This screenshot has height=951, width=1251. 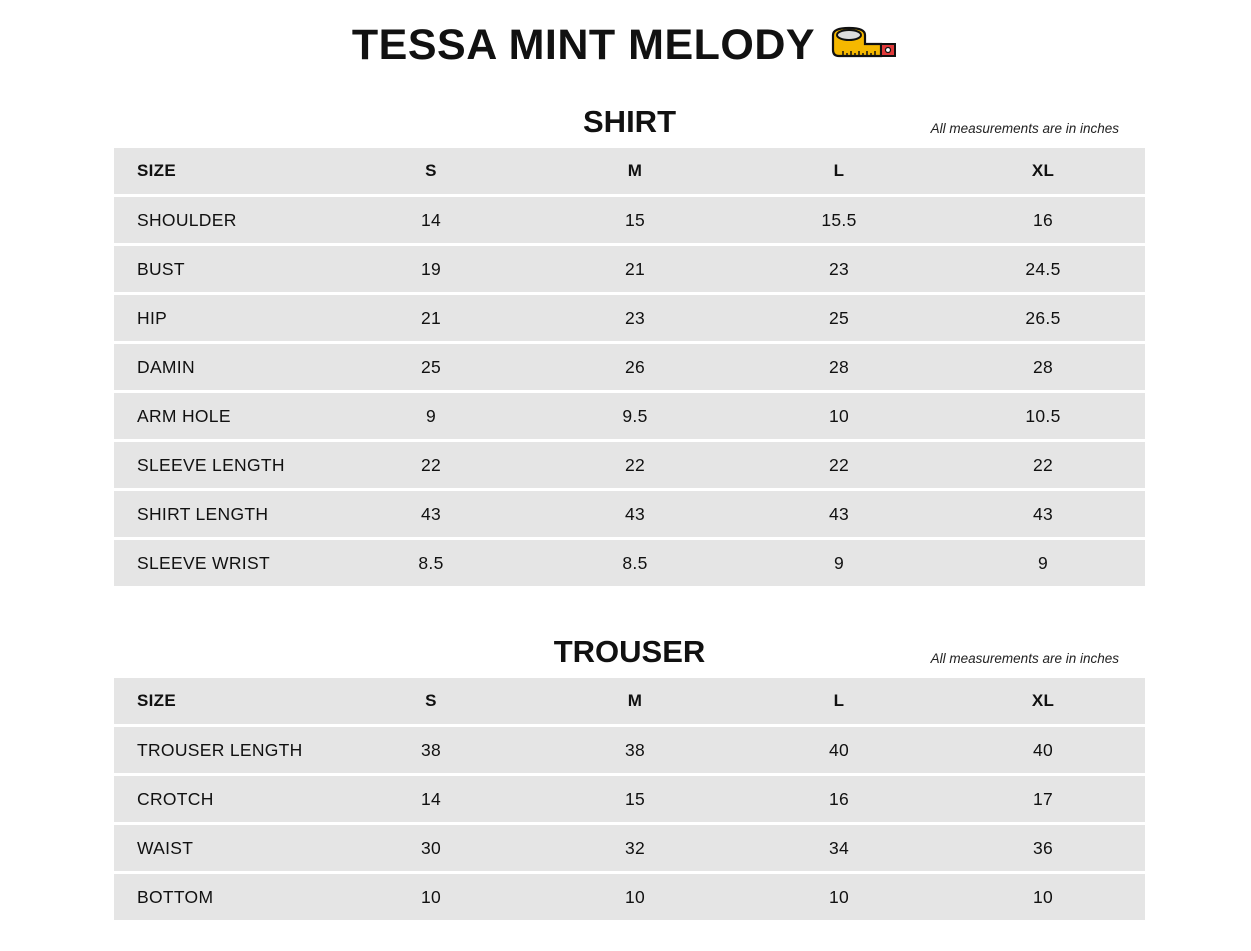 What do you see at coordinates (165, 847) in the screenshot?
I see `measurement-label: WAIST` at bounding box center [165, 847].